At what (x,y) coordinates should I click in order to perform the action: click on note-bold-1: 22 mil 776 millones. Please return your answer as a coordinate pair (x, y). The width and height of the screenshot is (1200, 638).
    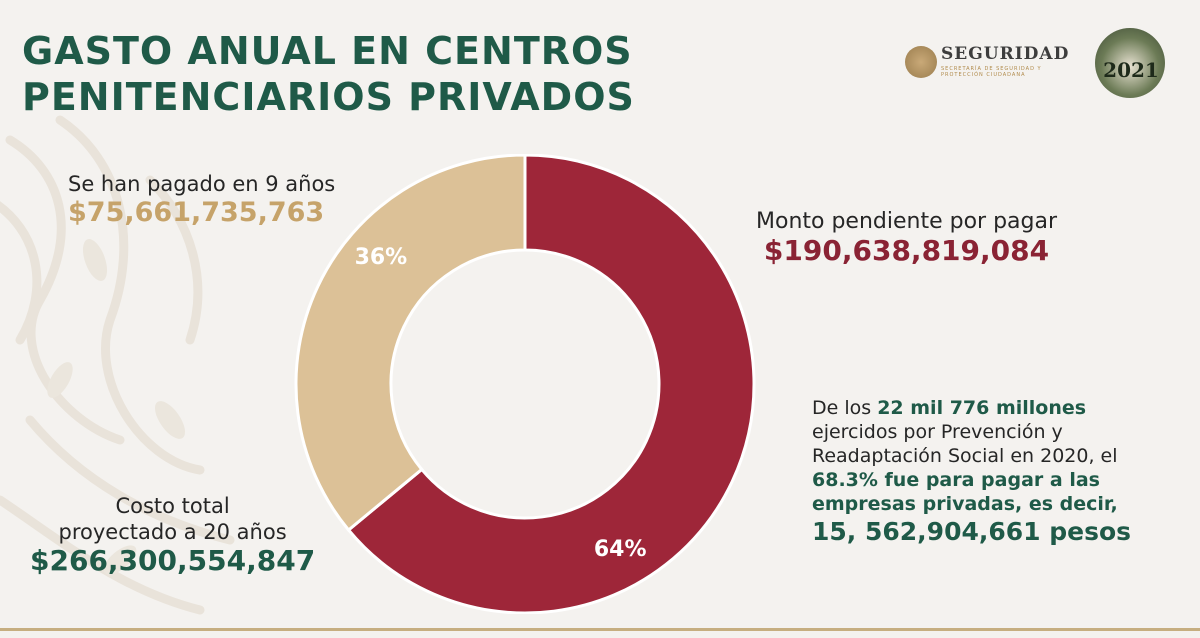
    Looking at the image, I should click on (982, 408).